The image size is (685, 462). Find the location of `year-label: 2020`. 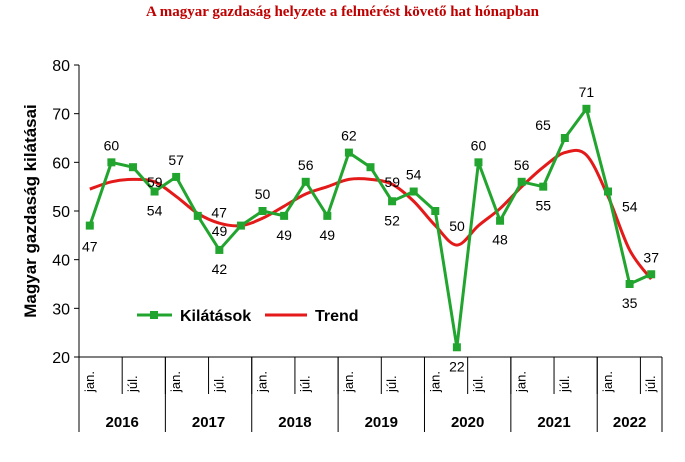

year-label: 2020 is located at coordinates (467, 422).